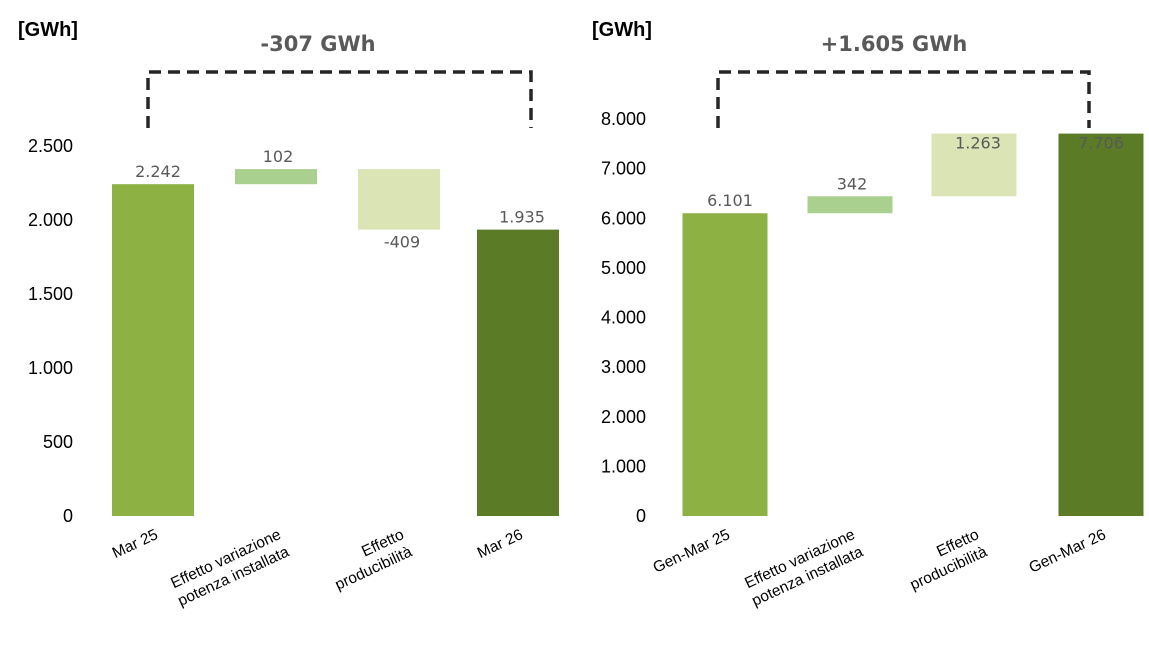 This screenshot has width=1149, height=657. Describe the element at coordinates (1101, 143) in the screenshot. I see `data-label: 7.706` at that location.